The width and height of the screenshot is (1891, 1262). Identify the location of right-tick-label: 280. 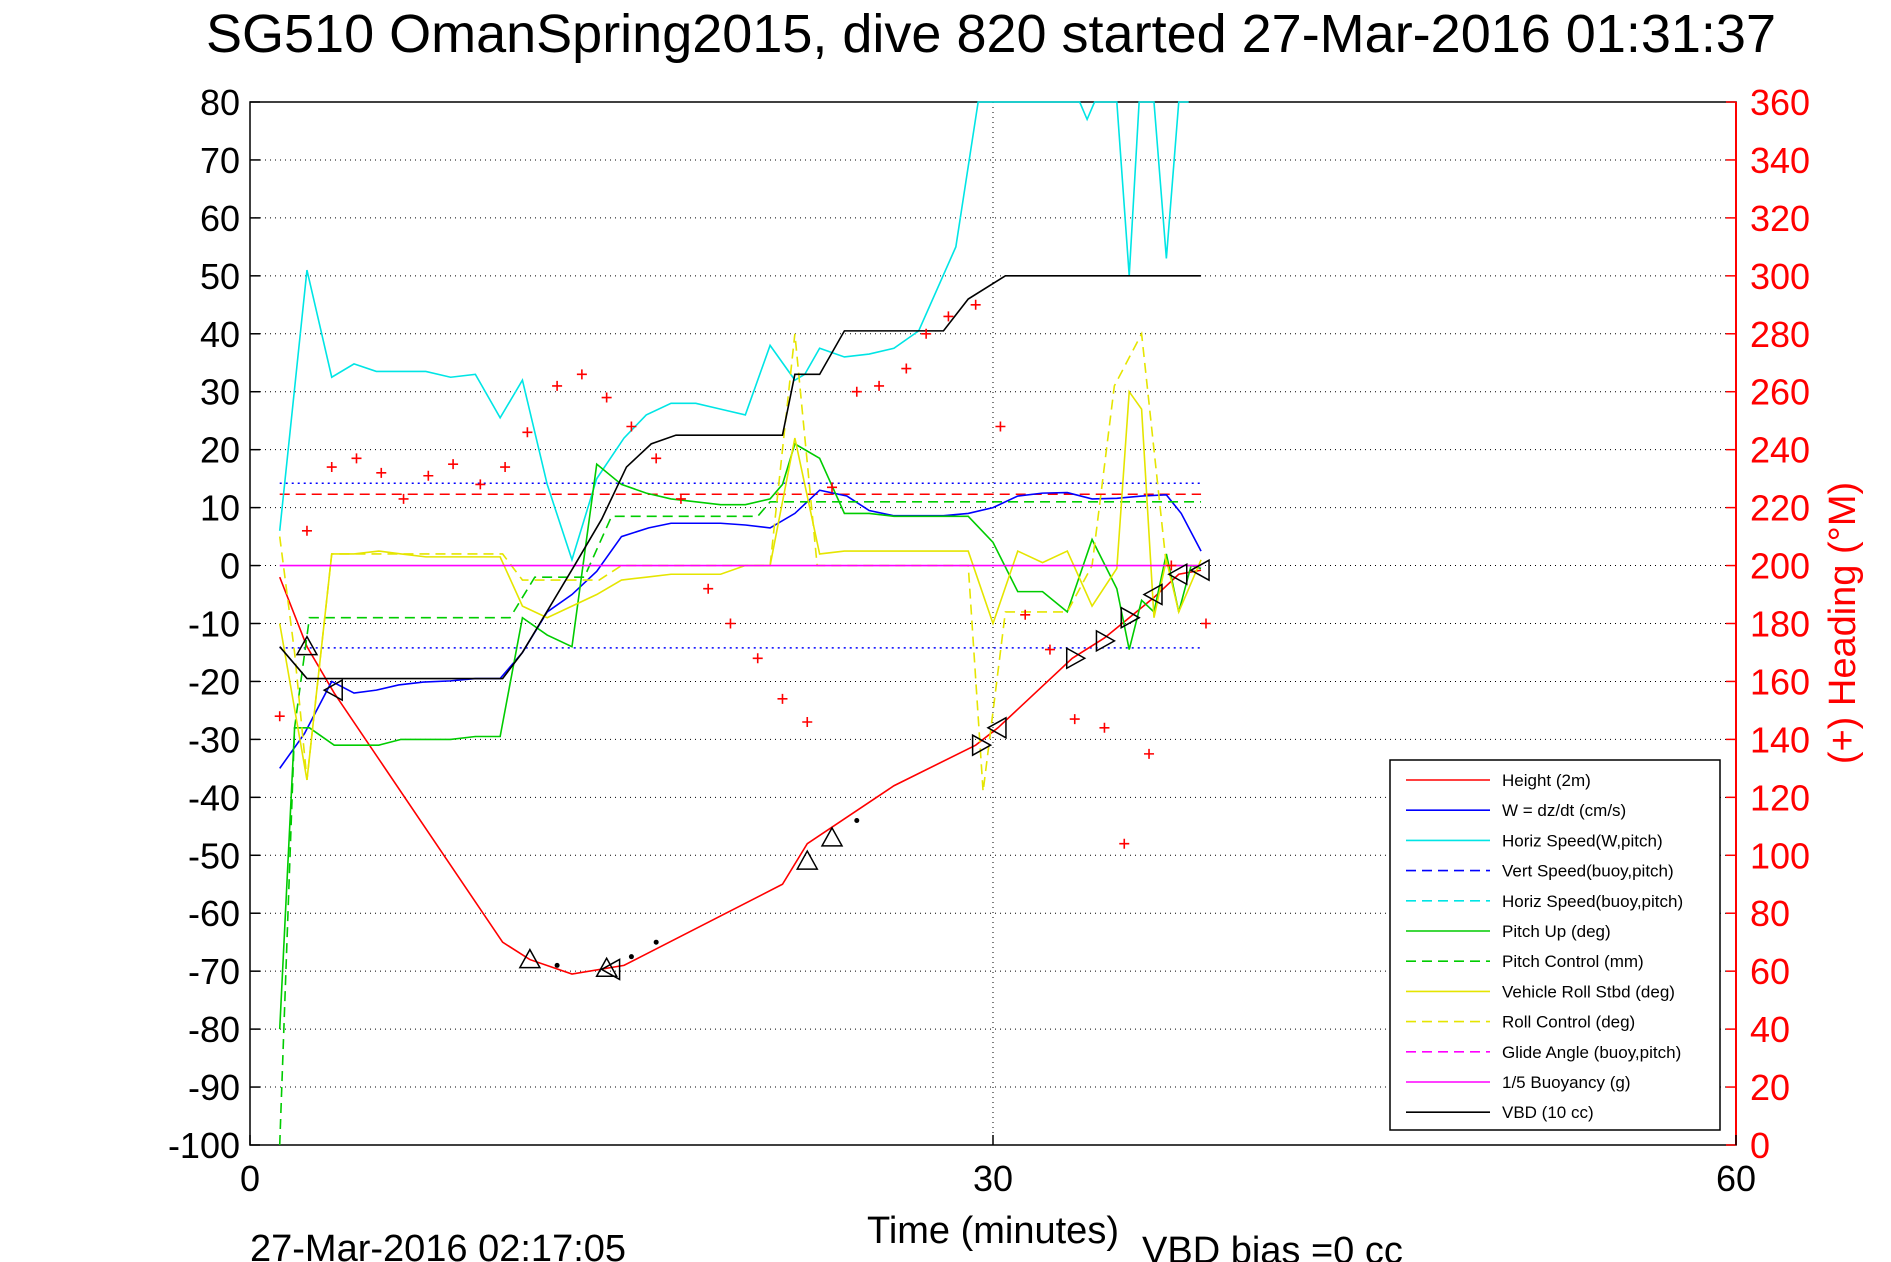
(1780, 334).